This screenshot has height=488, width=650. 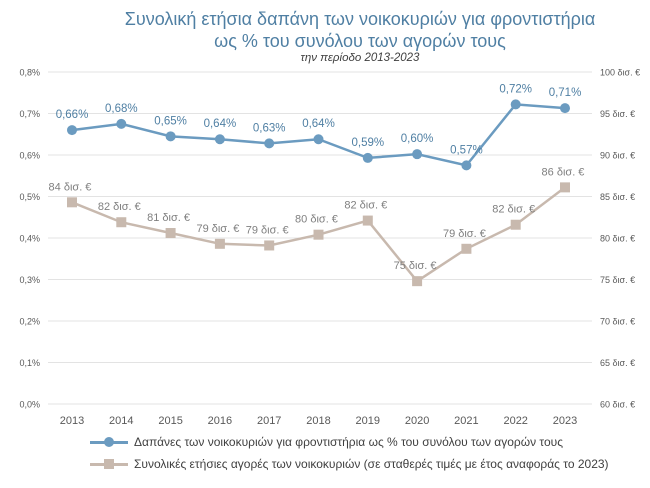 What do you see at coordinates (109, 442) in the screenshot?
I see `legend-swatch-circle-icon` at bounding box center [109, 442].